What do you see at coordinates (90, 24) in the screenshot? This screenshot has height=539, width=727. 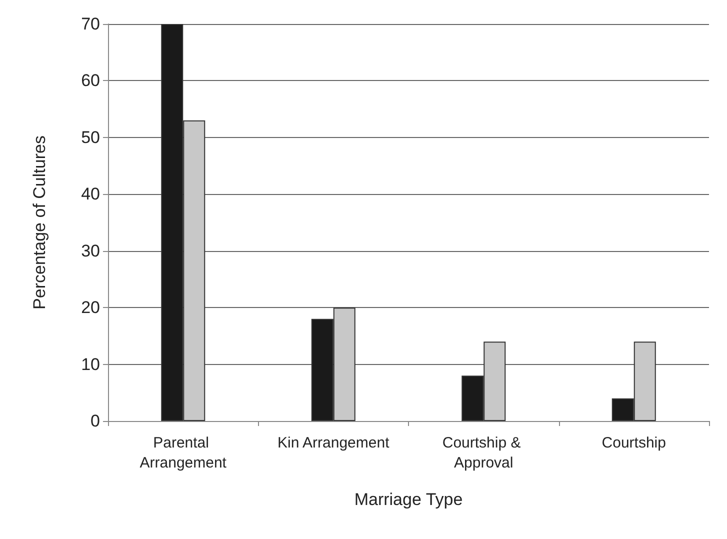 I see `y-tick-label: 70` at bounding box center [90, 24].